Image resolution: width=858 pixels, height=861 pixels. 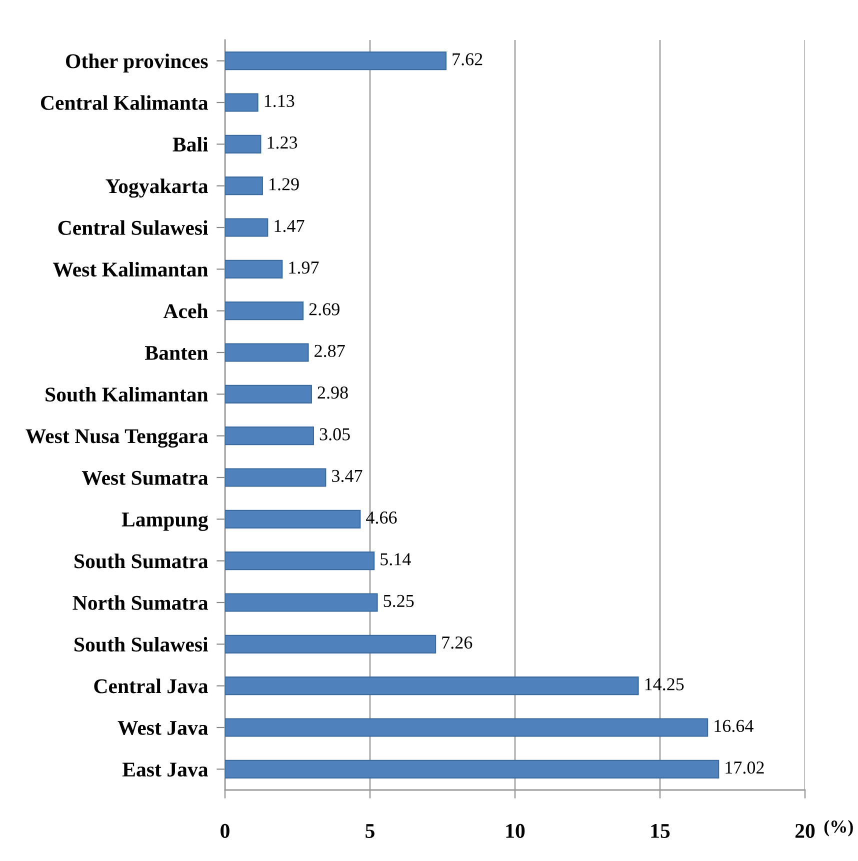 What do you see at coordinates (185, 311) in the screenshot?
I see `y-tick-label: Aceh` at bounding box center [185, 311].